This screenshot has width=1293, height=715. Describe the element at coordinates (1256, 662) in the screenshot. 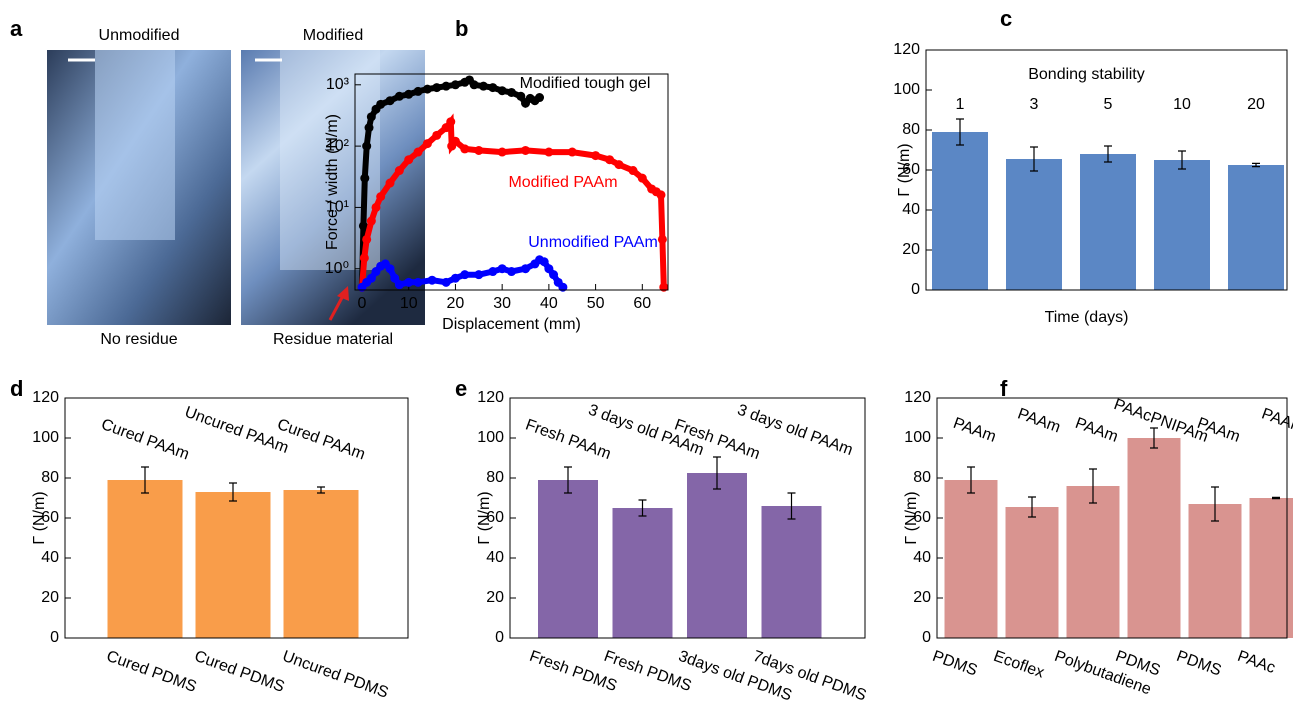

I see `x-tick-label: PAAc` at that location.